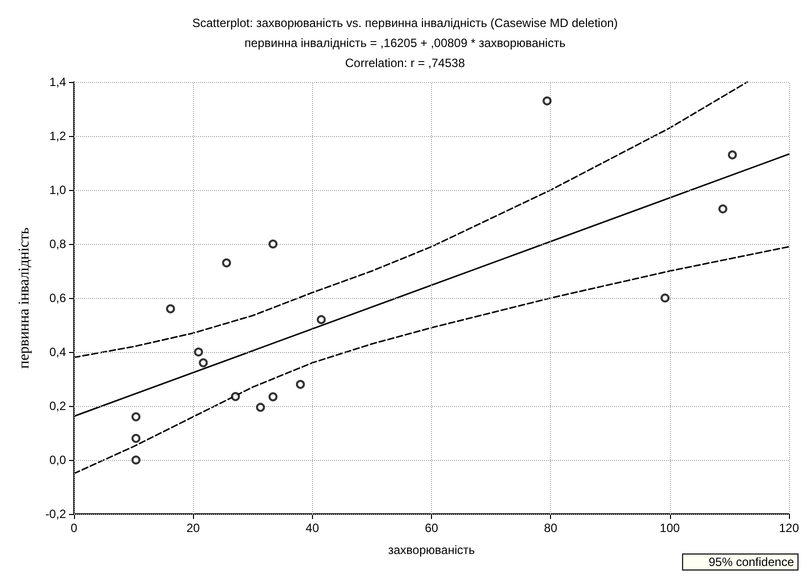 The height and width of the screenshot is (582, 810). Describe the element at coordinates (313, 528) in the screenshot. I see `x-tick-label: 40` at that location.